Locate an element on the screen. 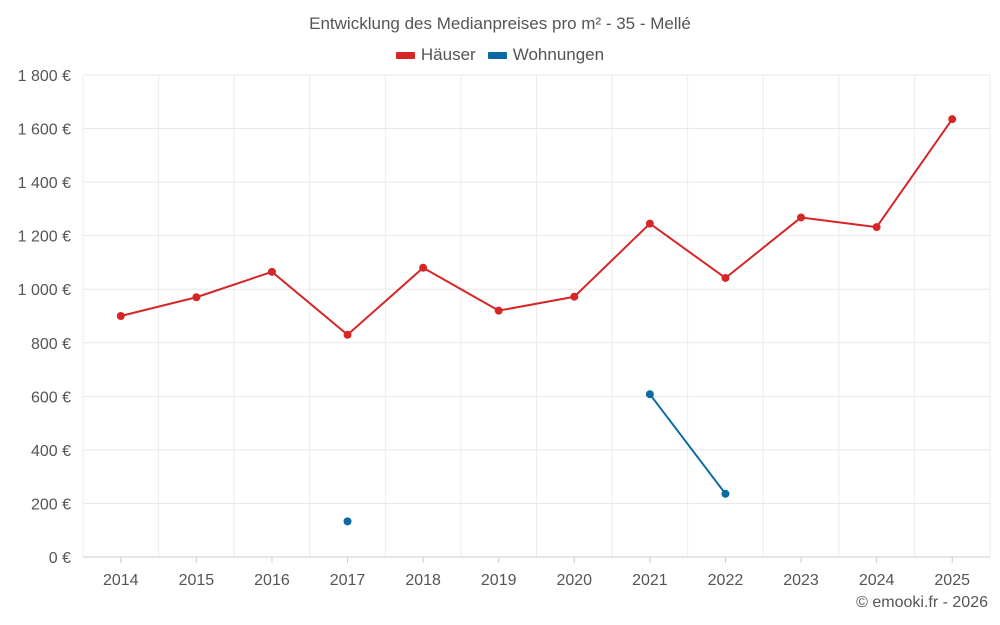  y-tick-label: 1 000 € is located at coordinates (44, 290).